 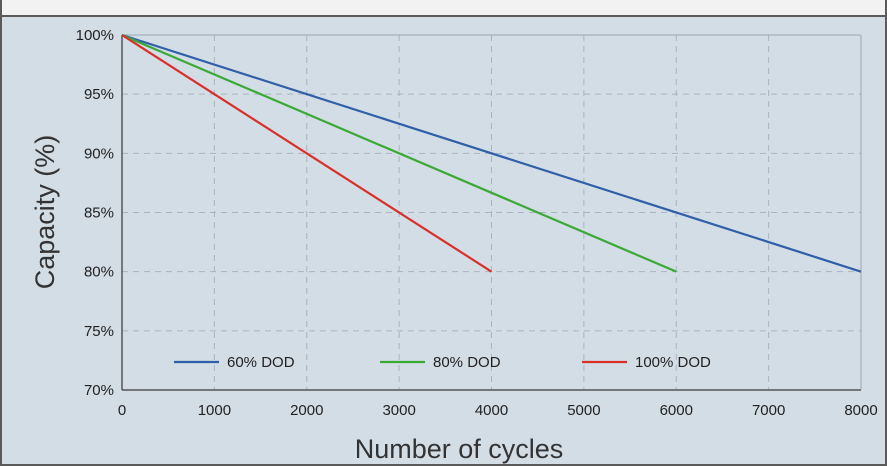 I want to click on x-tick-label: 5000, so click(x=583, y=410).